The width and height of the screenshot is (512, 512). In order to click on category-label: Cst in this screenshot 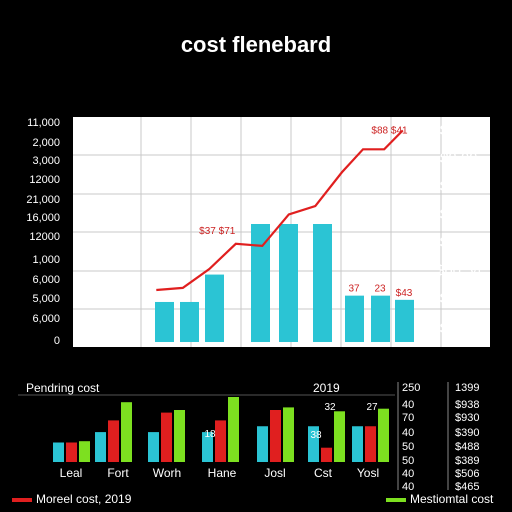, I will do `click(323, 473)`.